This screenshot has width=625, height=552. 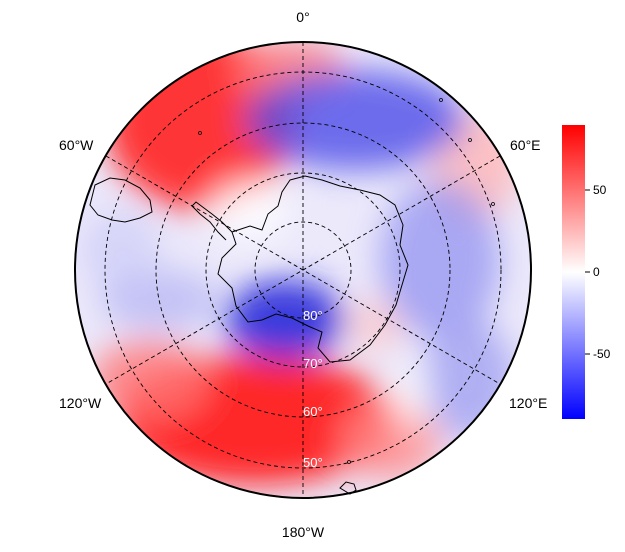 I want to click on colorbar-gradient, so click(x=573, y=272).